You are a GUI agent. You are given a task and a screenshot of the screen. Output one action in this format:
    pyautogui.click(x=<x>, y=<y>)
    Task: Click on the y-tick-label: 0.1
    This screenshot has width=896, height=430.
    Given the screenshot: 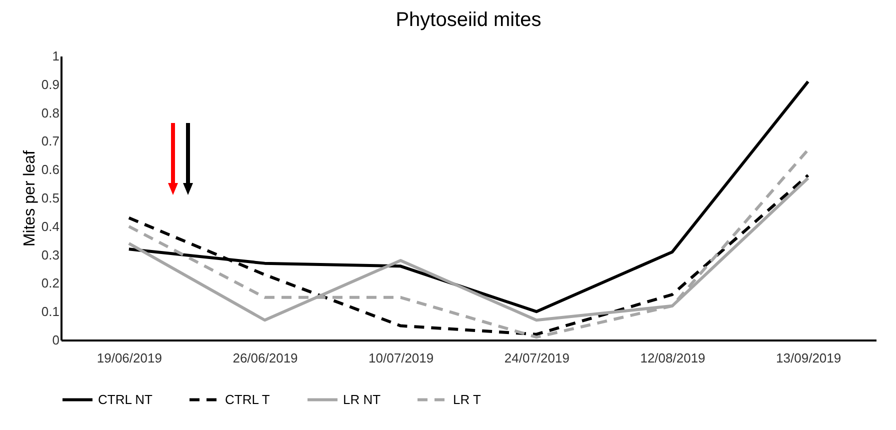 What is the action you would take?
    pyautogui.click(x=50, y=312)
    